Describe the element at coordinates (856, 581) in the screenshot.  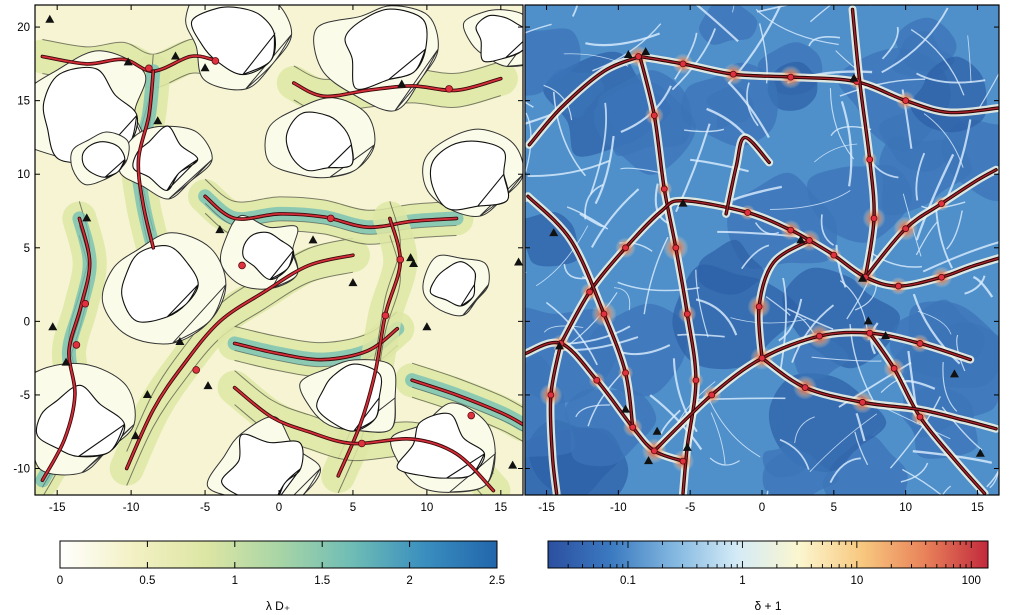
I see `colorbar-tick-label: 10` at that location.